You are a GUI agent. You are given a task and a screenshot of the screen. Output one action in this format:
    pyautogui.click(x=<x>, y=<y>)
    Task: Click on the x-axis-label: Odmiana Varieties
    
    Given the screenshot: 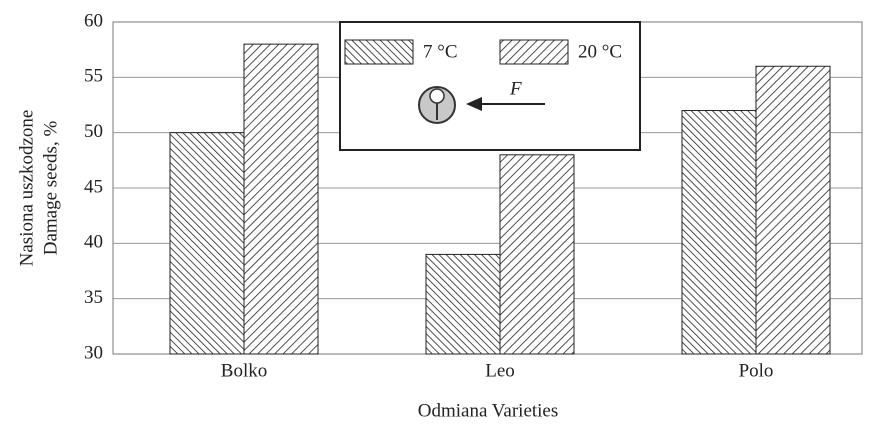 What is the action you would take?
    pyautogui.click(x=488, y=410)
    